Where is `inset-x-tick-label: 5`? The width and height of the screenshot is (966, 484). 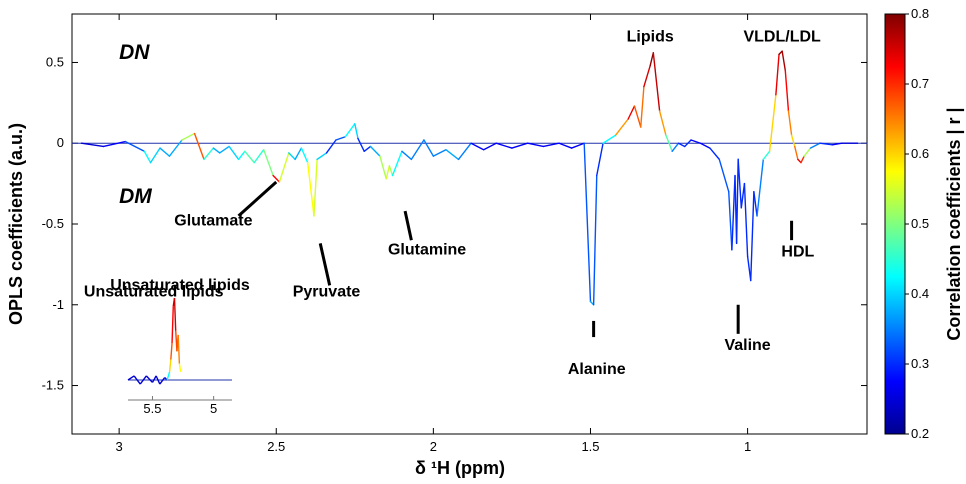
inset-x-tick-label: 5 is located at coordinates (213, 408).